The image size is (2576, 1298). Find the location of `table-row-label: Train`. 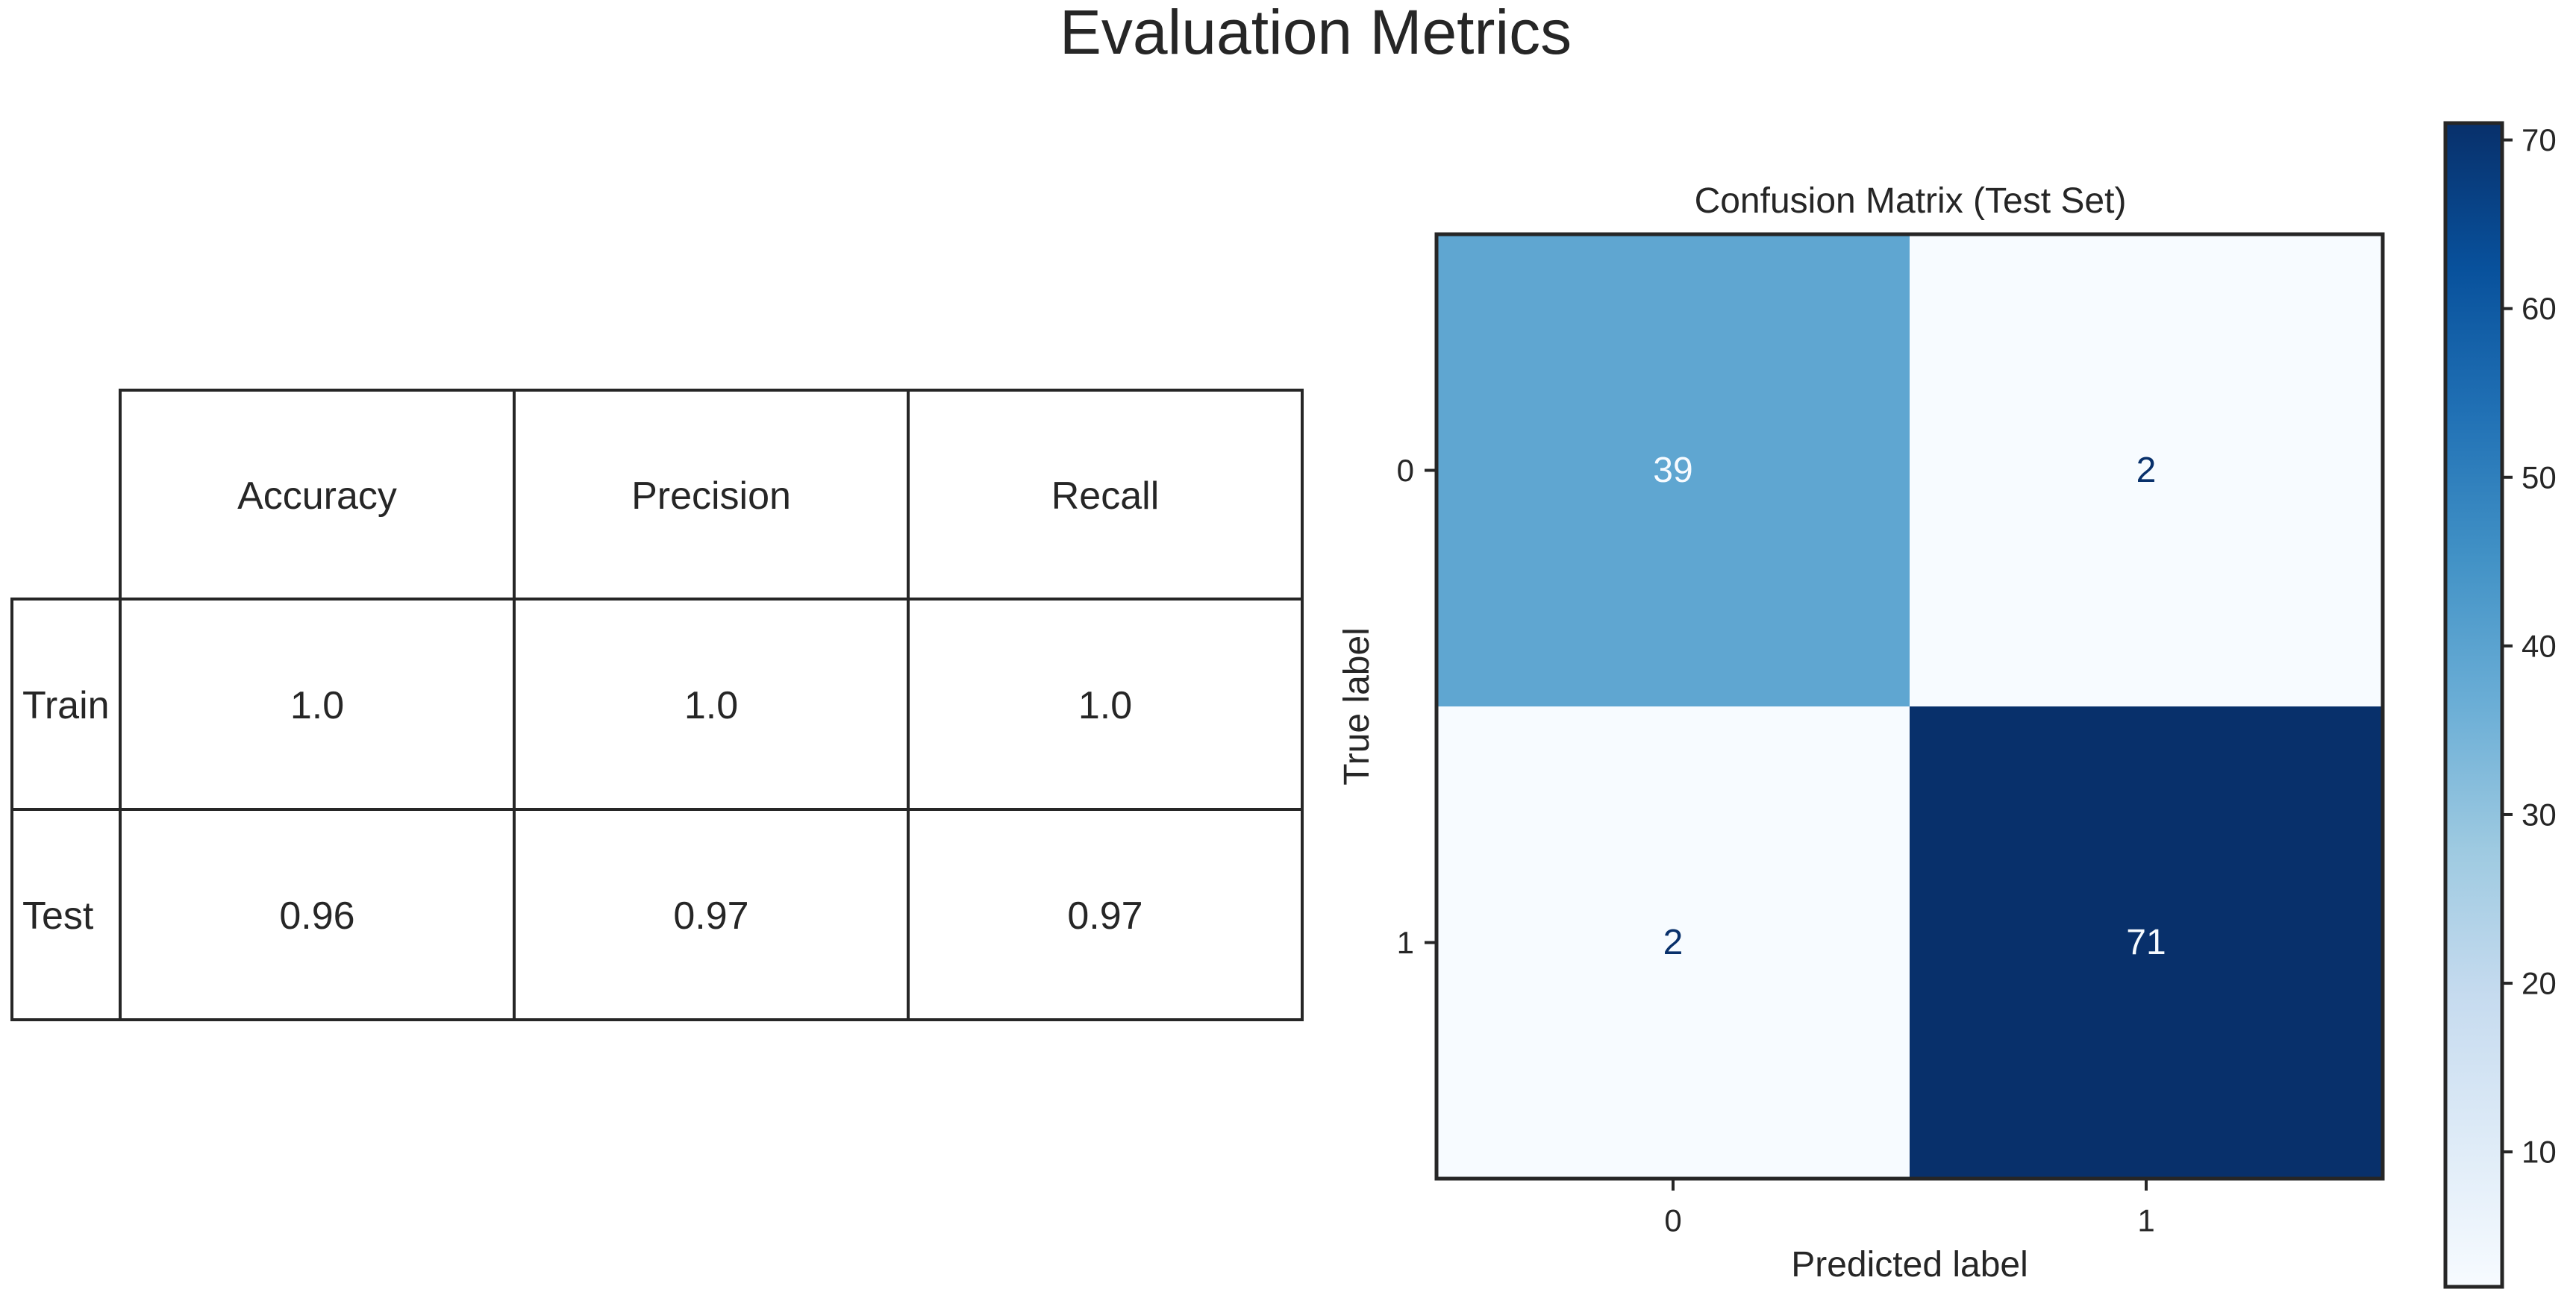

table-row-label: Train is located at coordinates (66, 705).